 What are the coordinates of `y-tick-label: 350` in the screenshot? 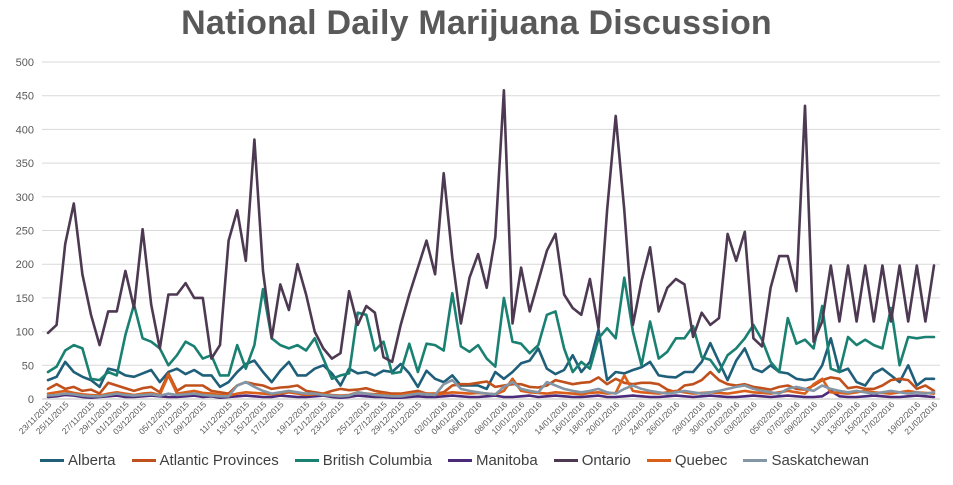 It's located at (25, 164).